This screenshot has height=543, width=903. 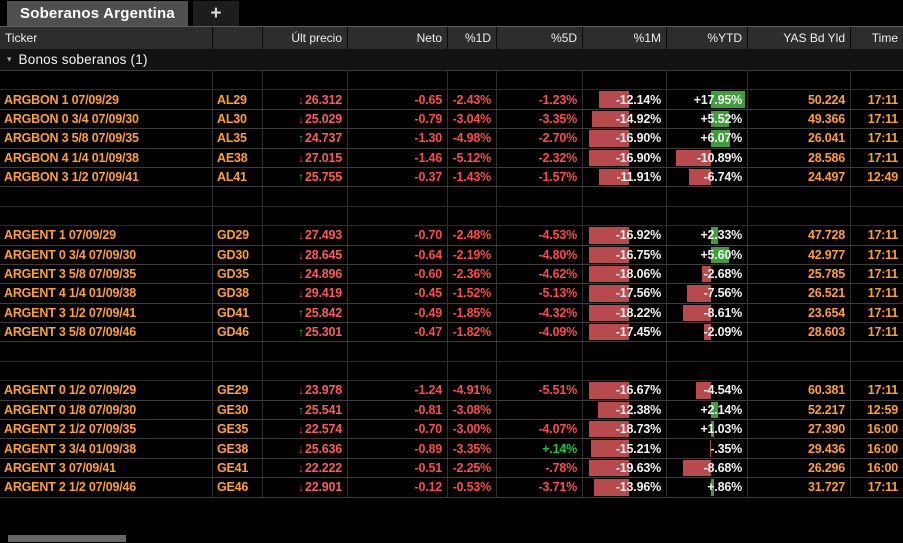 What do you see at coordinates (9, 59) in the screenshot?
I see `collapse-triangle-icon: ▾` at bounding box center [9, 59].